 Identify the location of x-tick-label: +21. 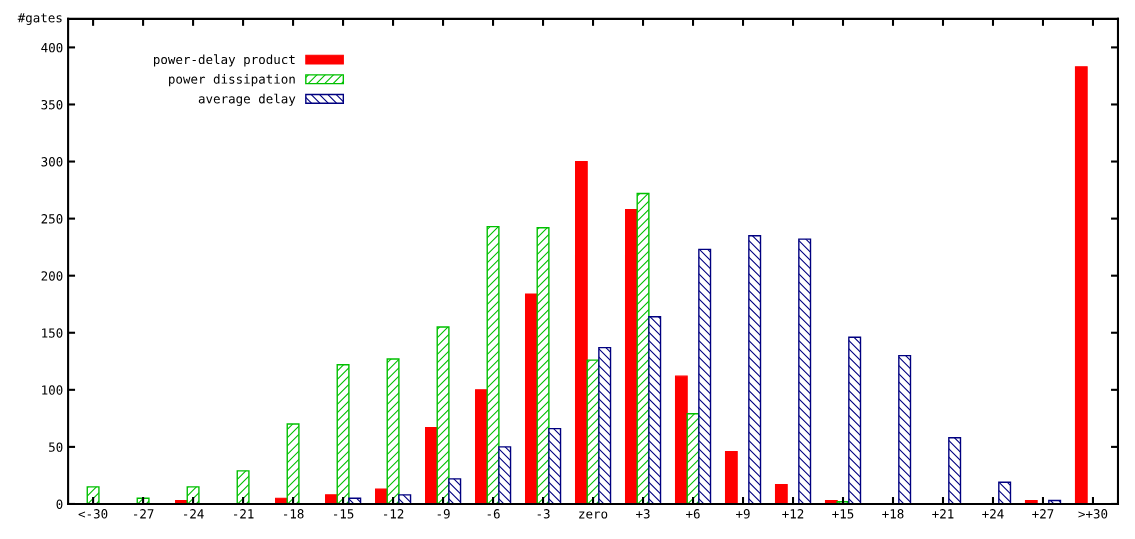
(943, 514).